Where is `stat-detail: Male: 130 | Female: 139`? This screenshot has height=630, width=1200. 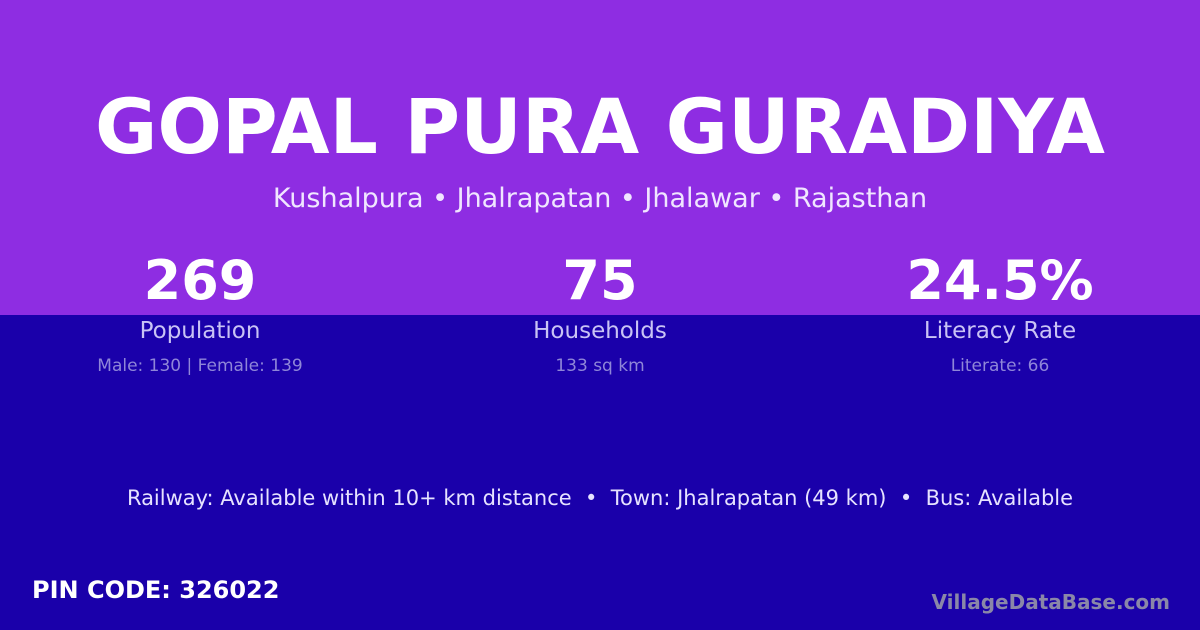
stat-detail: Male: 130 | Female: 139 is located at coordinates (200, 366).